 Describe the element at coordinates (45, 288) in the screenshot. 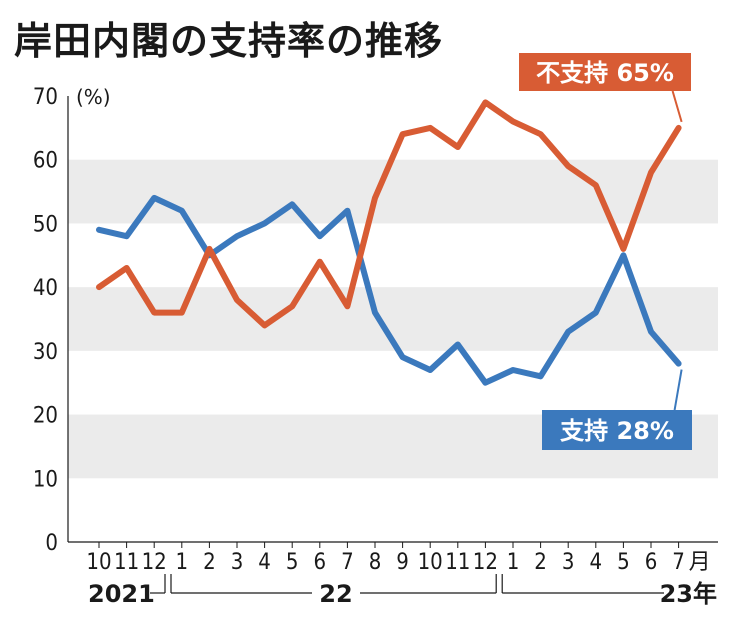

I see `y-tick-label: 40` at that location.